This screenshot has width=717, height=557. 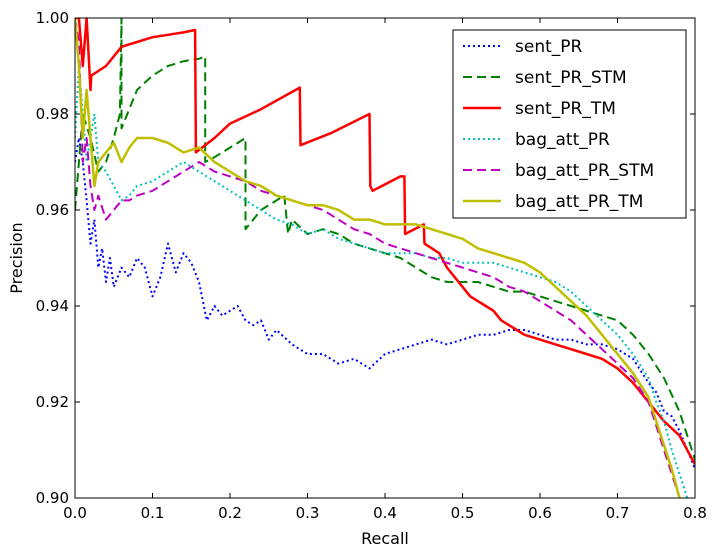 What do you see at coordinates (695, 513) in the screenshot?
I see `x-tick-label: 0.8` at bounding box center [695, 513].